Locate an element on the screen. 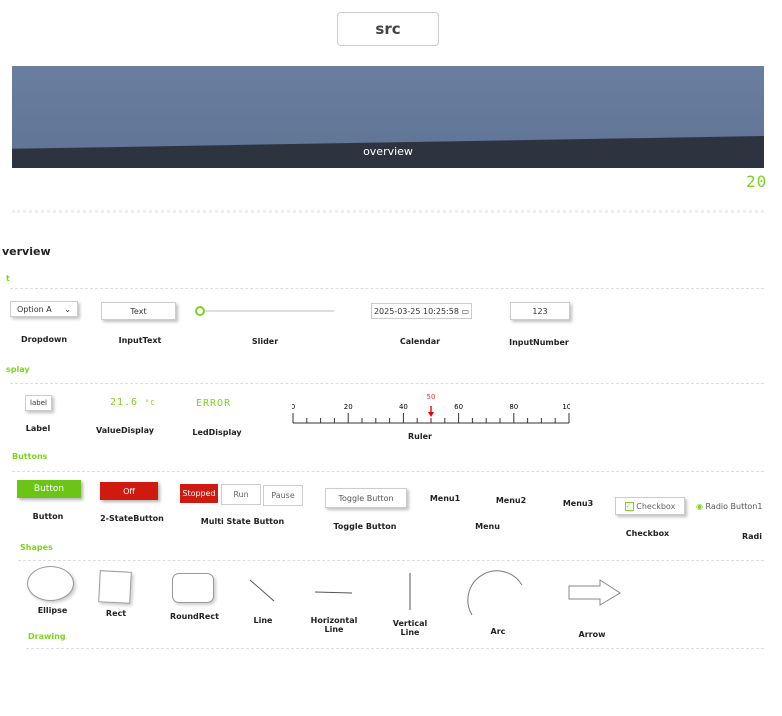  ruler-tick-label: 80 is located at coordinates (513, 407).